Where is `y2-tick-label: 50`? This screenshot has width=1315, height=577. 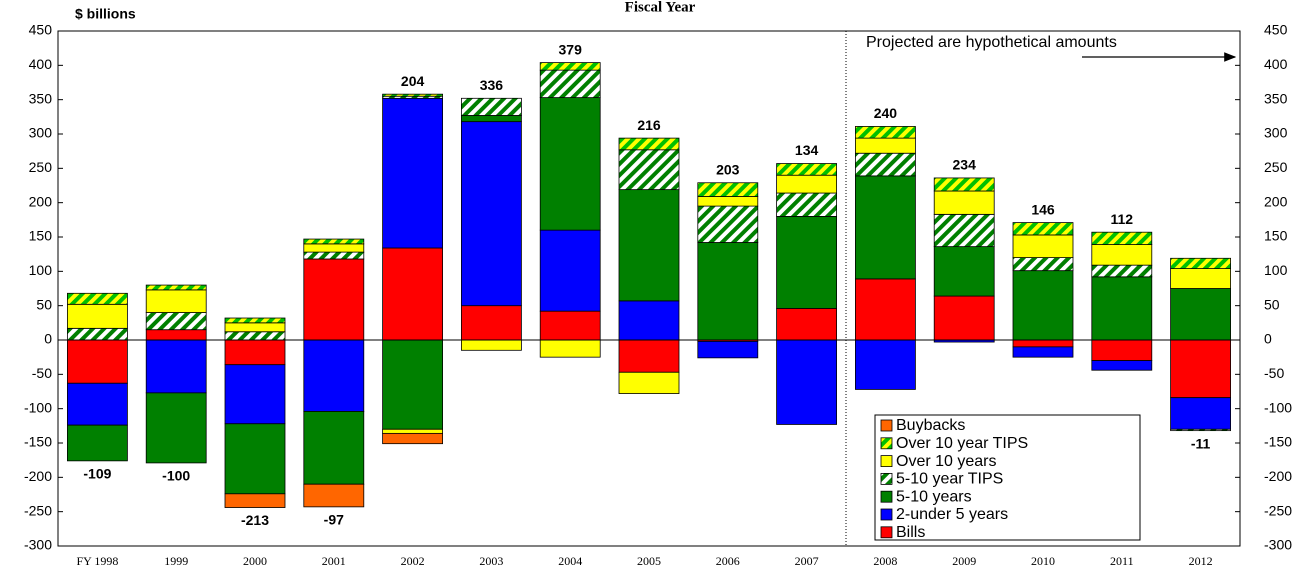 y2-tick-label: 50 is located at coordinates (1272, 304).